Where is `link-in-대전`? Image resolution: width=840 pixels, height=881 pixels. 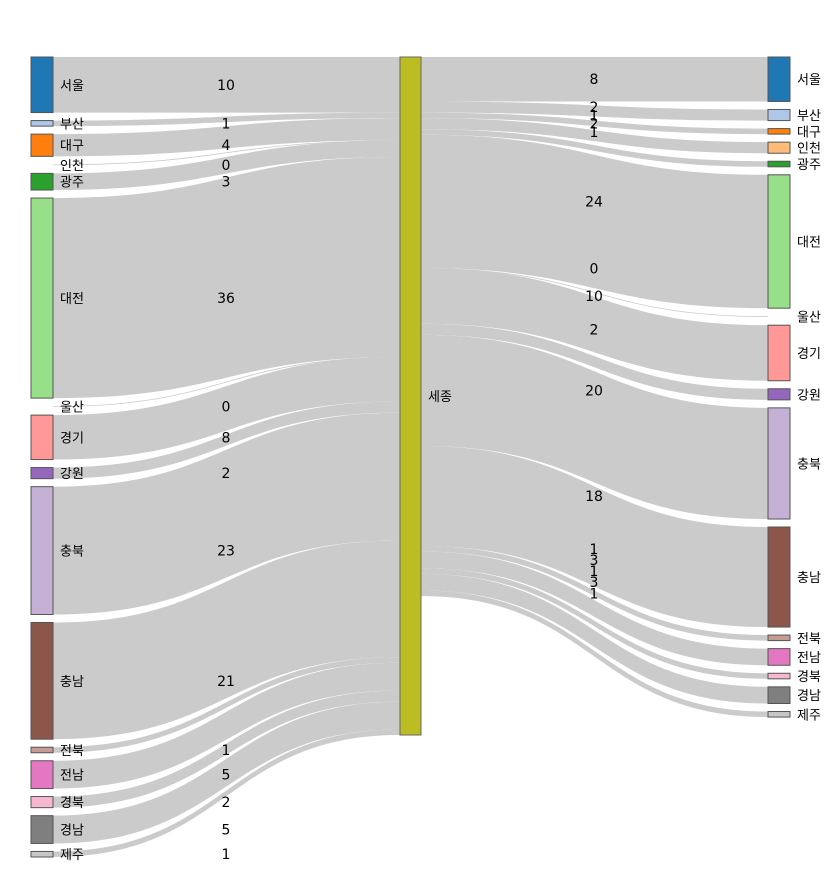
link-in-대전 is located at coordinates (226, 278).